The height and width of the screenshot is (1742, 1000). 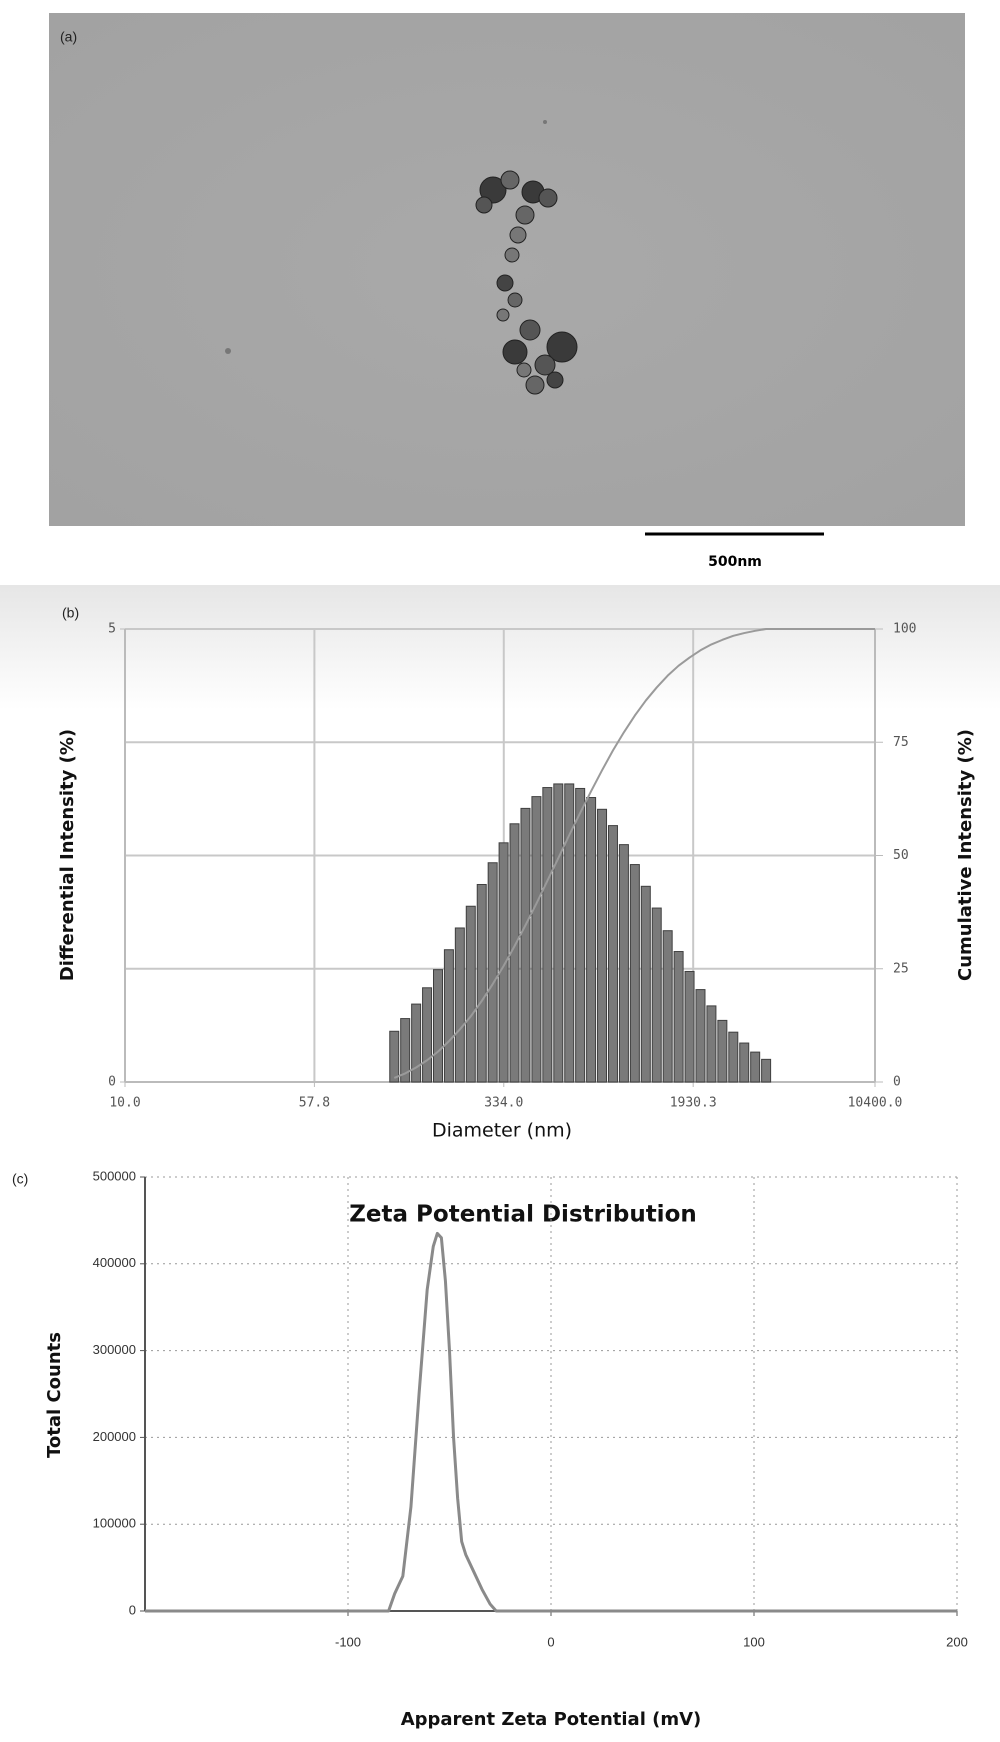 I want to click on x-tick-label: 1930.3, so click(x=693, y=1103).